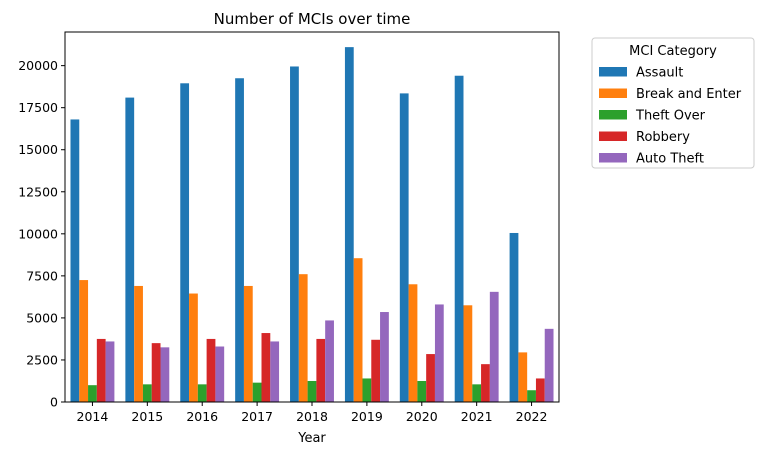  Describe the element at coordinates (92, 393) in the screenshot. I see `bar-theft-over-2014` at that location.